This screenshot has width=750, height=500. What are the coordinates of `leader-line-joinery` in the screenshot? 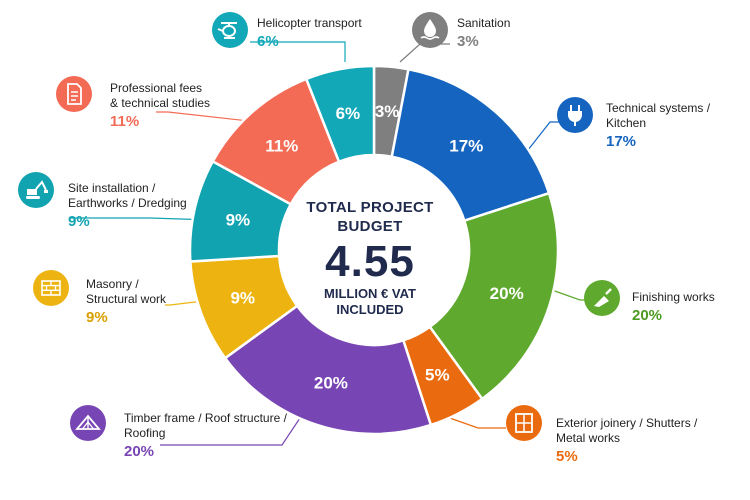 It's located at (474, 422).